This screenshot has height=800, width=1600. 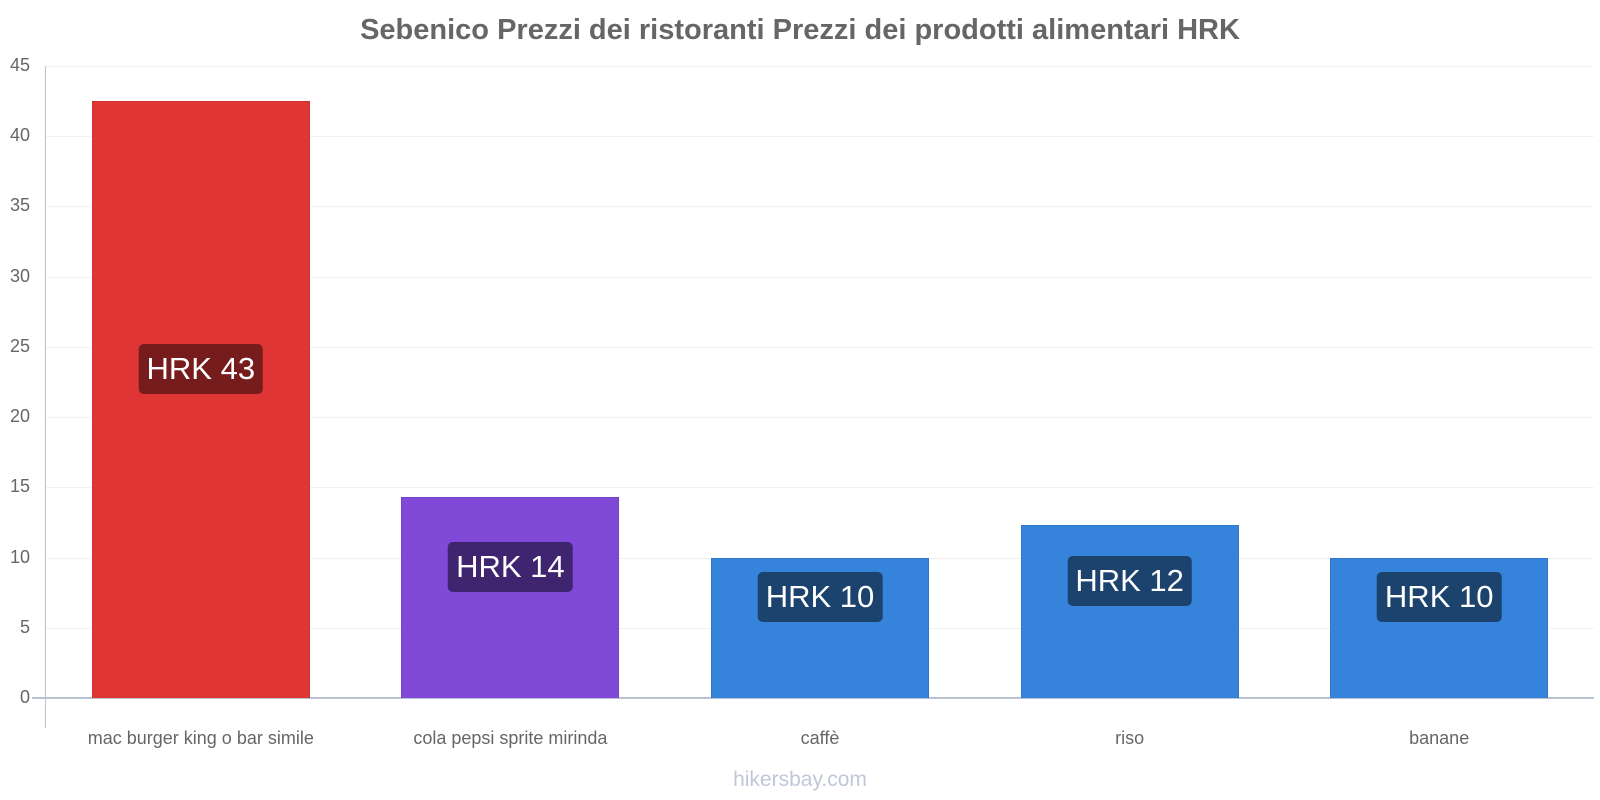 What do you see at coordinates (19, 345) in the screenshot?
I see `y-tick-label: 25` at bounding box center [19, 345].